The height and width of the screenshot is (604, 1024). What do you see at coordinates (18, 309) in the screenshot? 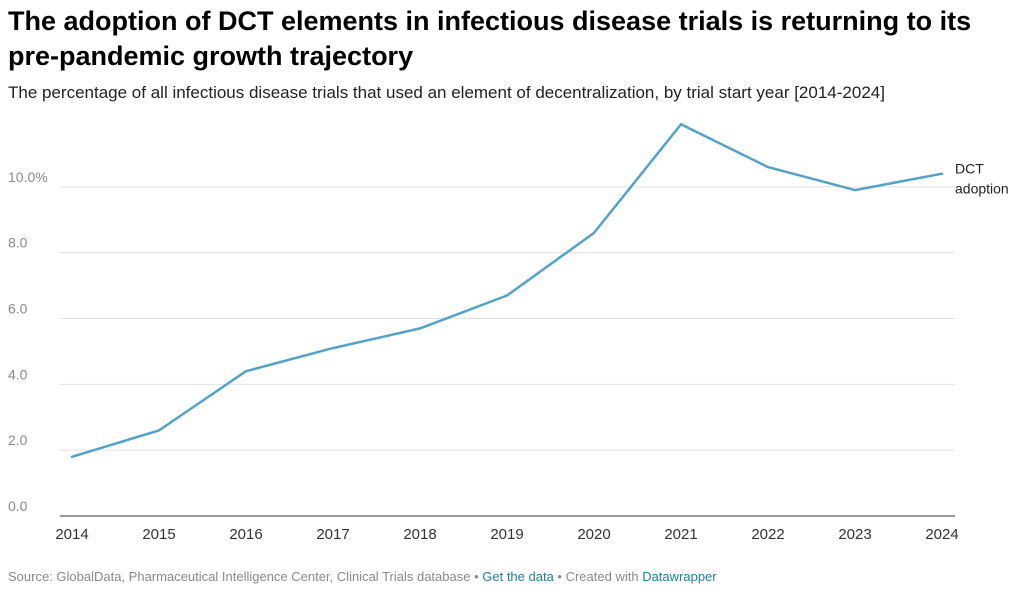
I see `y-tick-label: 6.0` at bounding box center [18, 309].